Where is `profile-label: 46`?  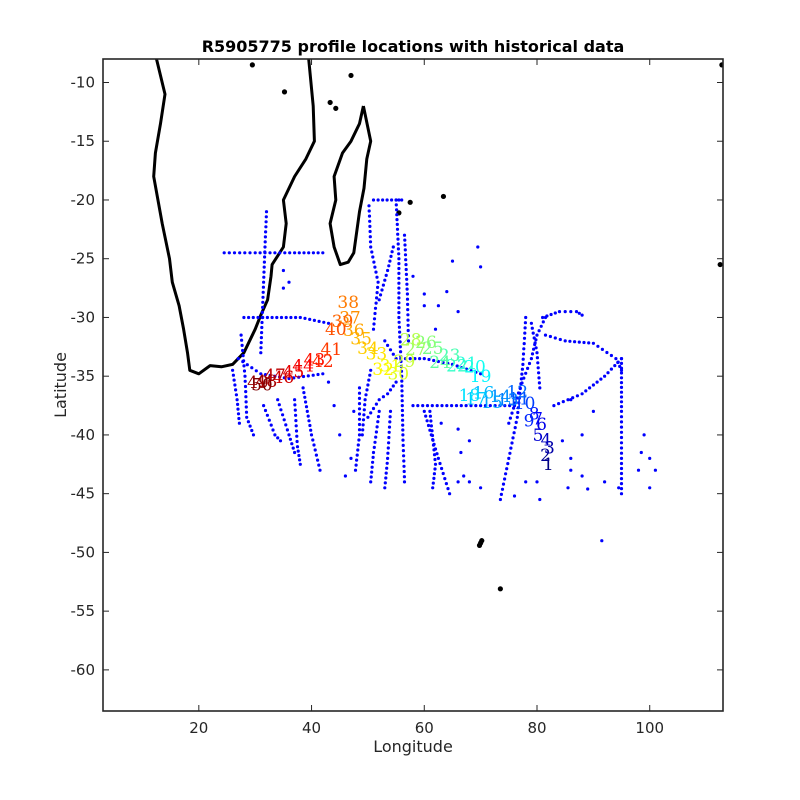
profile-label: 46 is located at coordinates (284, 378).